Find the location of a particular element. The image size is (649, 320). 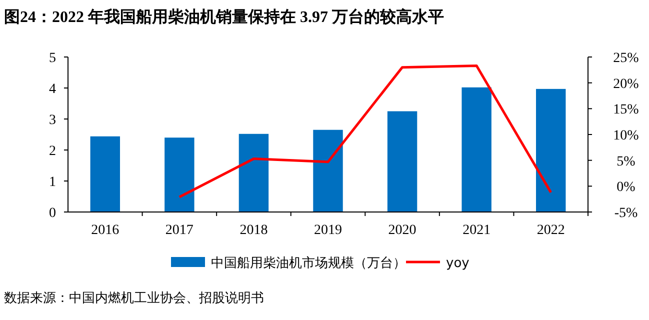

y2-tick-label: 15% is located at coordinates (626, 110).